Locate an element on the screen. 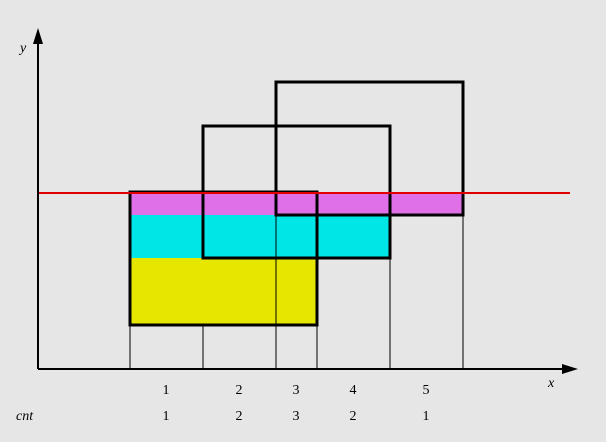  segment-cnt-values: 1 2 3 2 1 is located at coordinates (296, 416).